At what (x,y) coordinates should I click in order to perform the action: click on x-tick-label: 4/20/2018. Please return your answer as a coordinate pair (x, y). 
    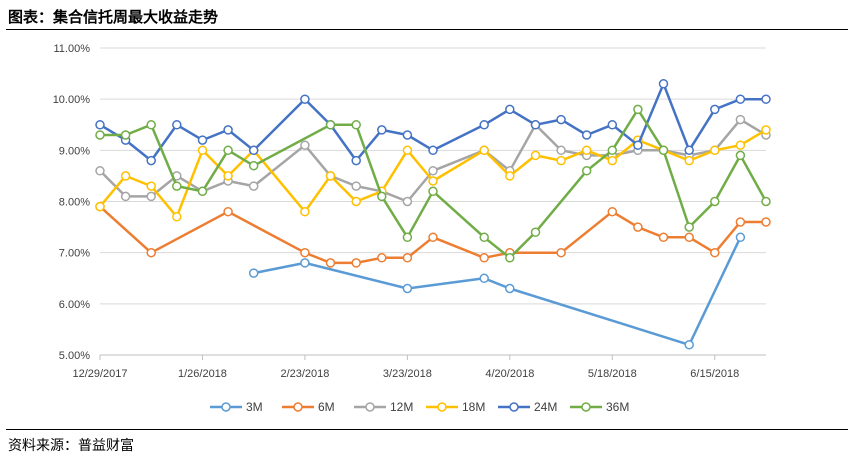
    Looking at the image, I should click on (509, 374).